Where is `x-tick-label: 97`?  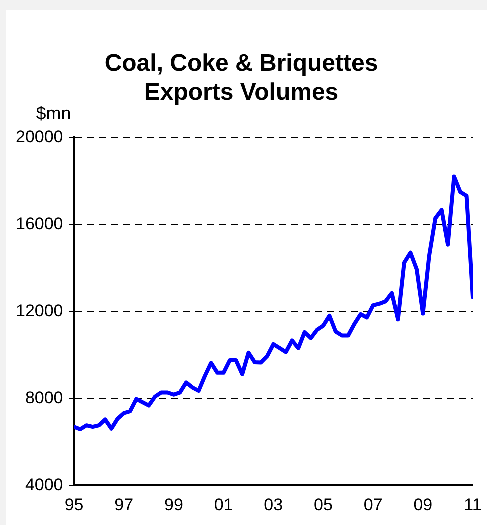 x-tick-label: 97 is located at coordinates (124, 504).